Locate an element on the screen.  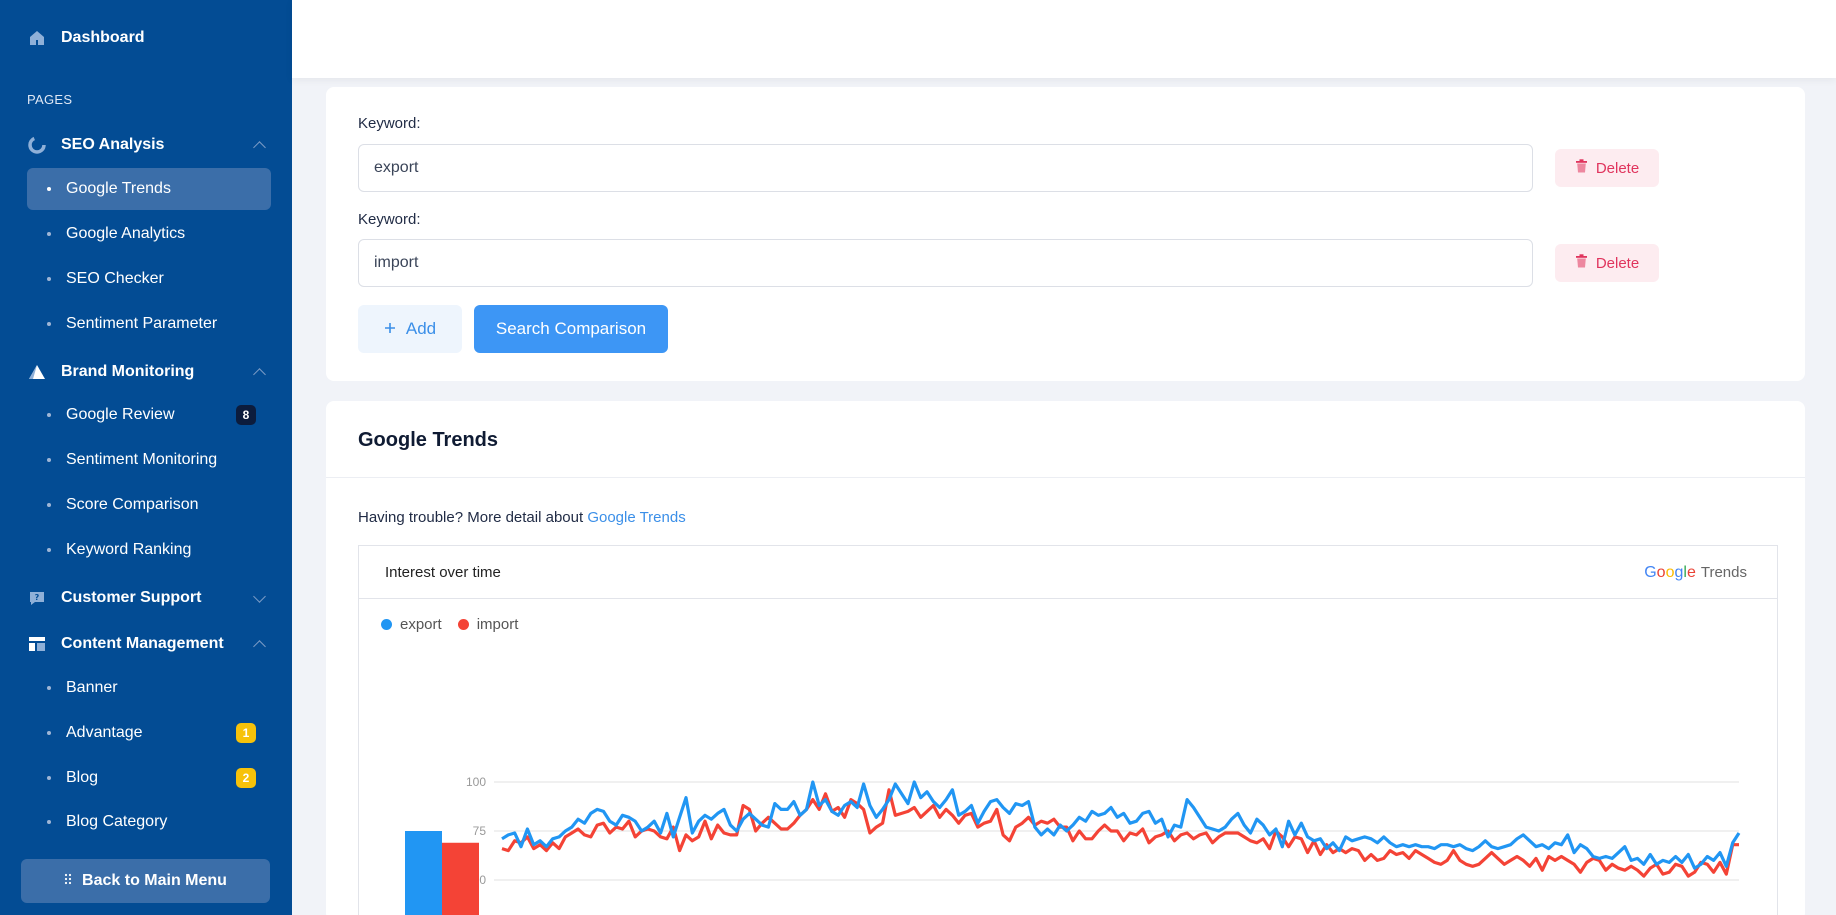
sidebar-item-banner: Banner is located at coordinates (149, 688).